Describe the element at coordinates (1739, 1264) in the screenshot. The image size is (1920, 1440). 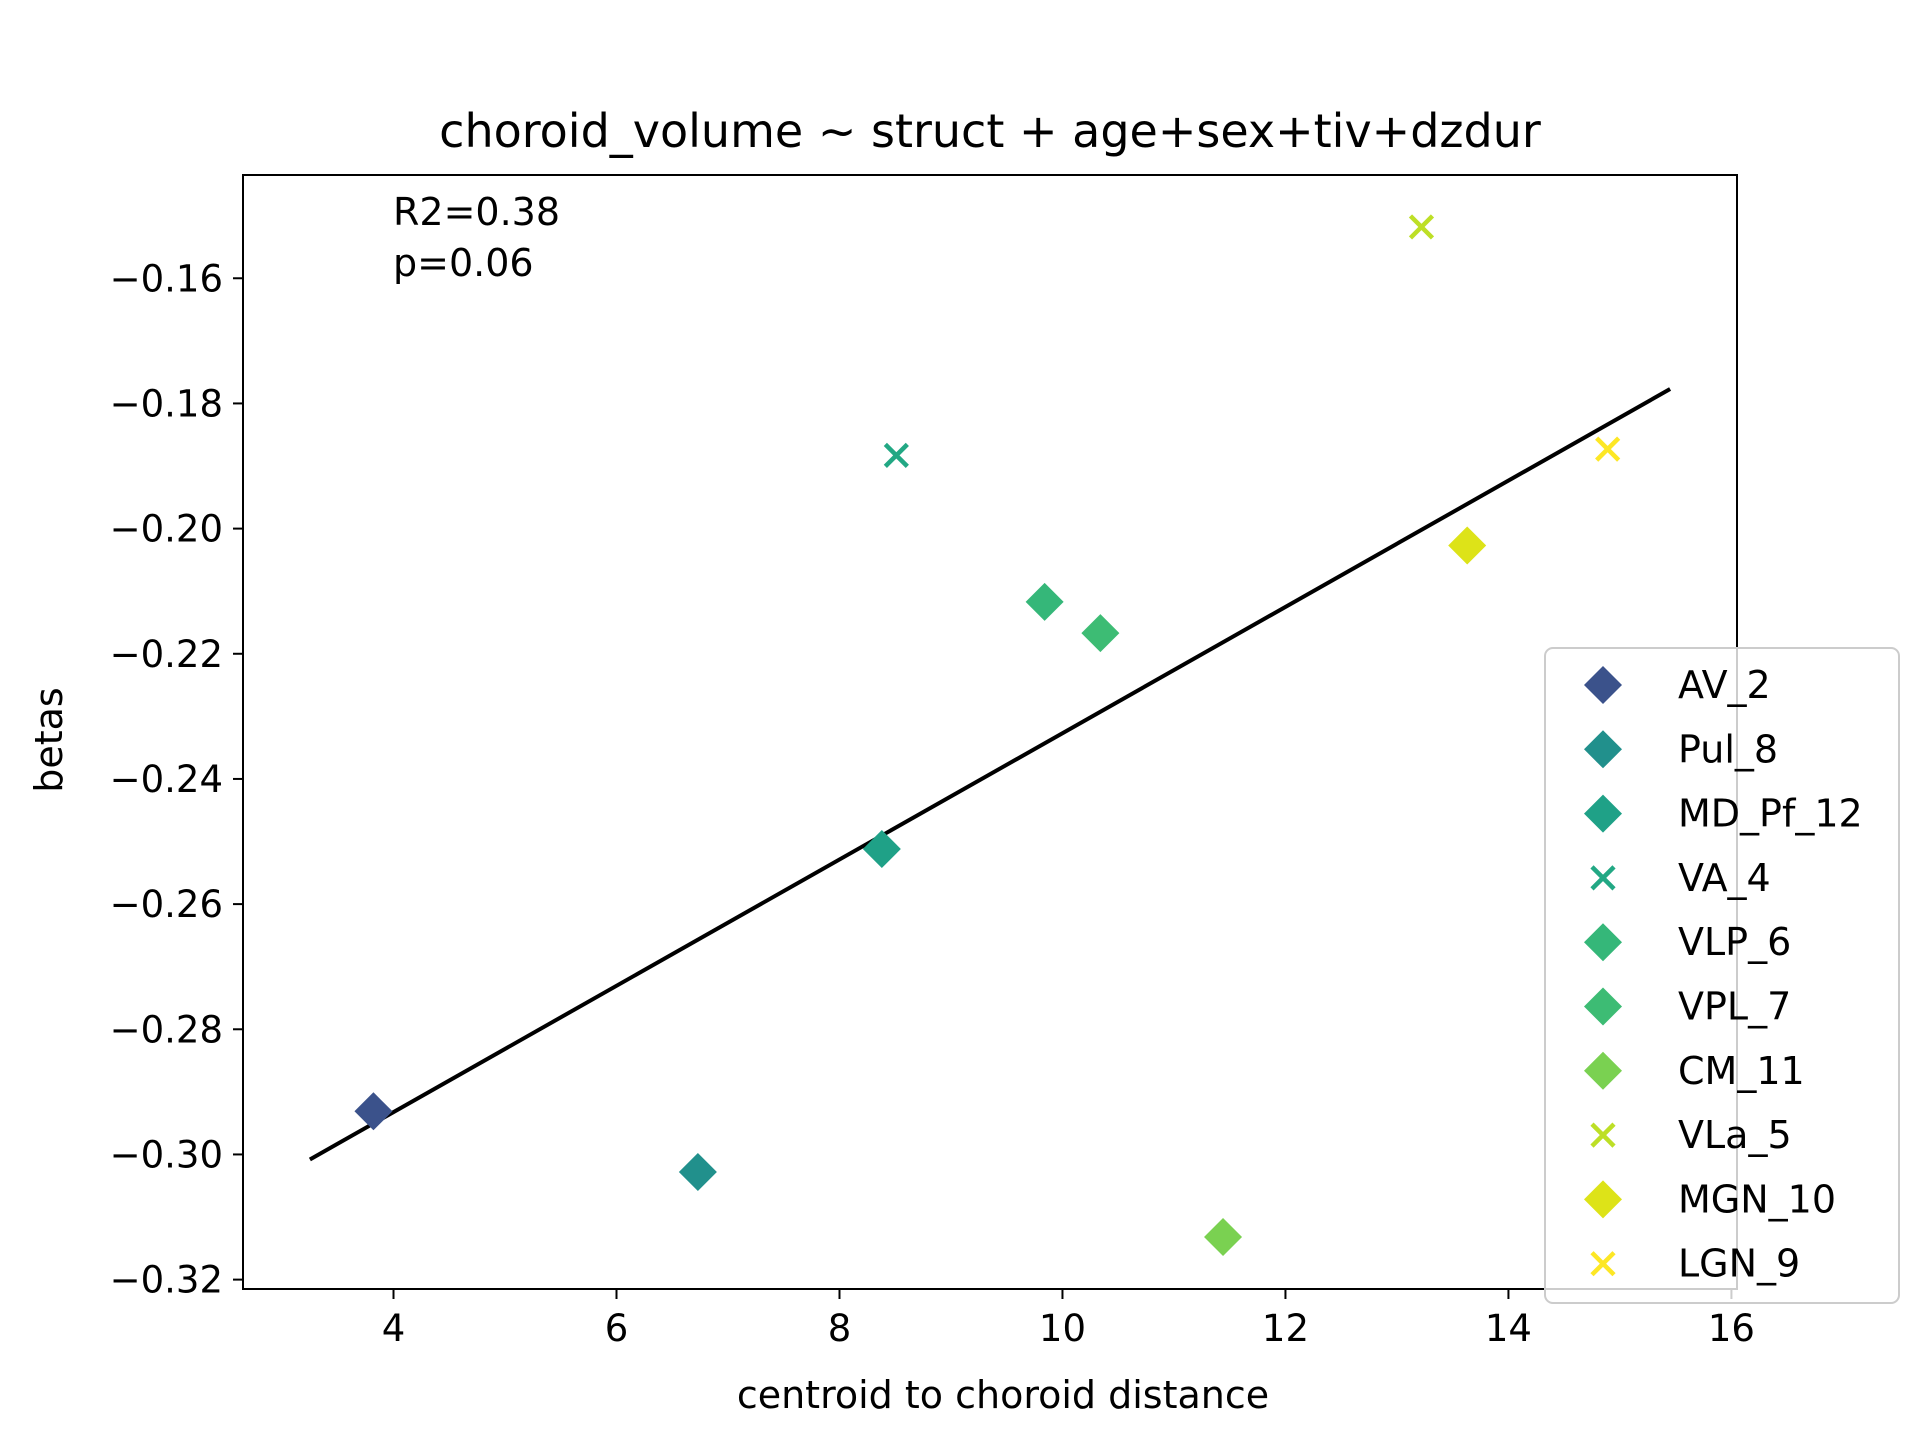
I see `legend-label: LGN_9` at that location.